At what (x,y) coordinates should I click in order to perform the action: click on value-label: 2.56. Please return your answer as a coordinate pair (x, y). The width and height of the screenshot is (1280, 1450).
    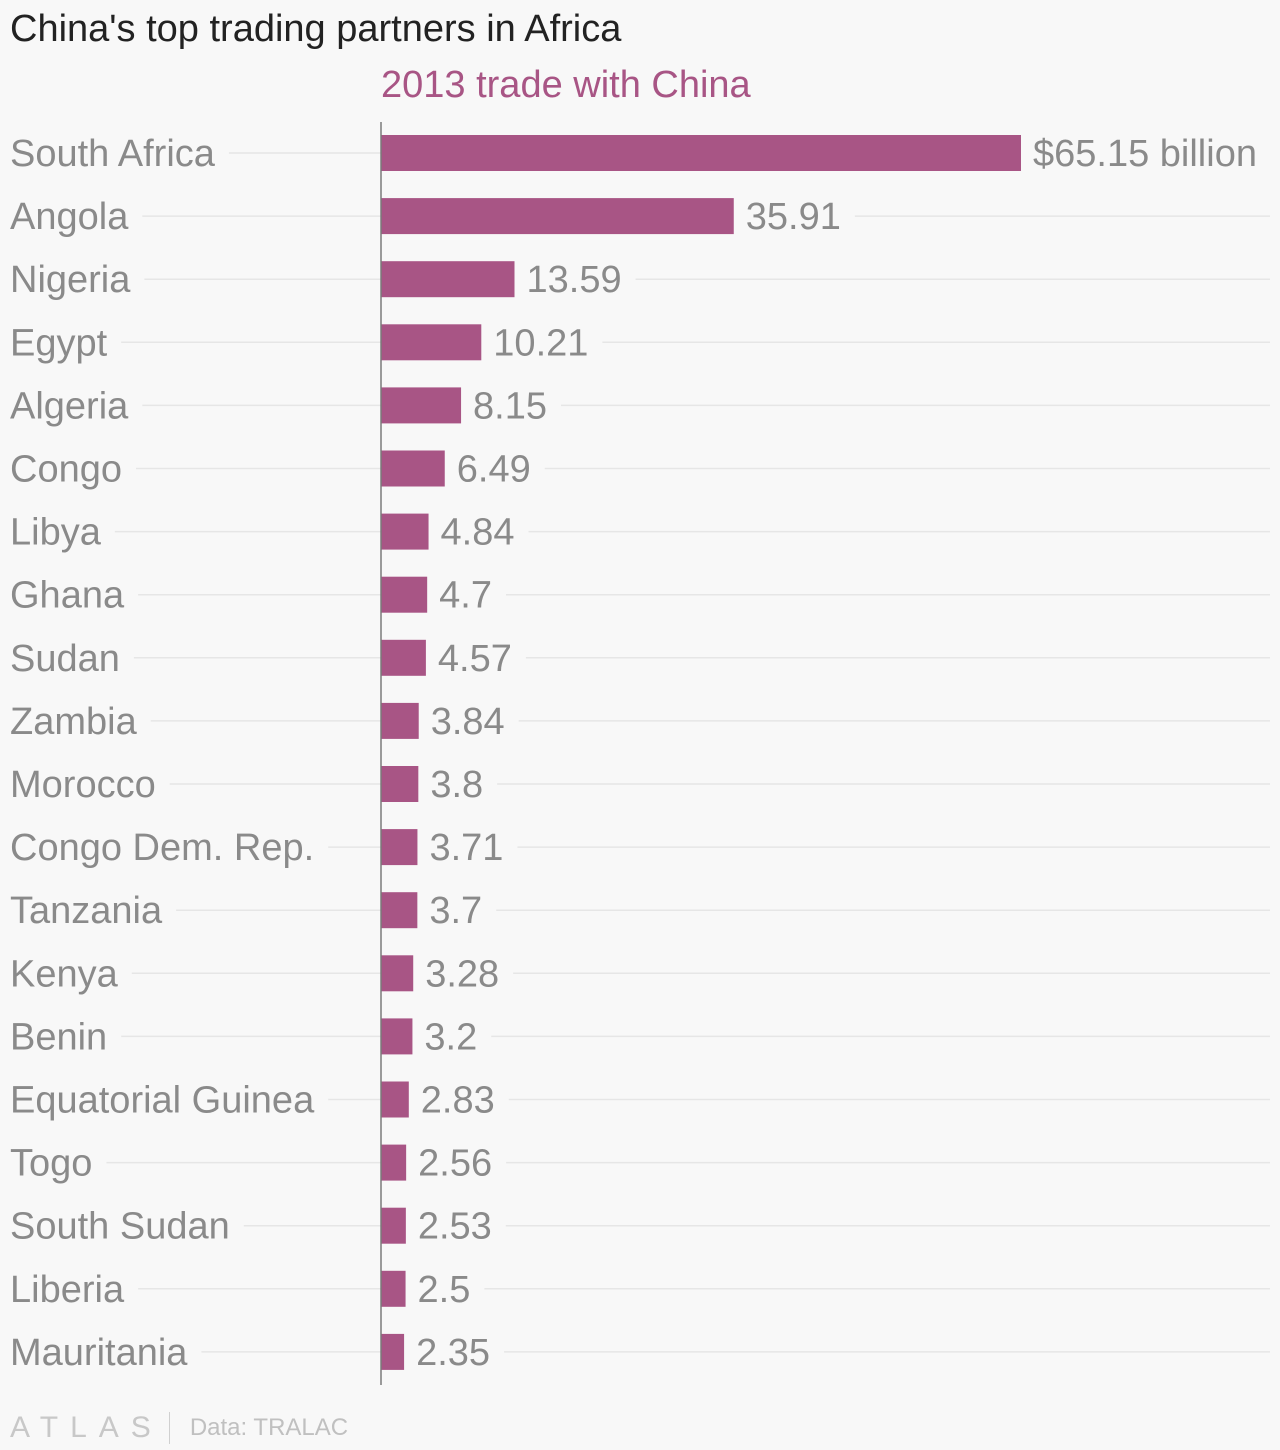
    Looking at the image, I should click on (455, 1164).